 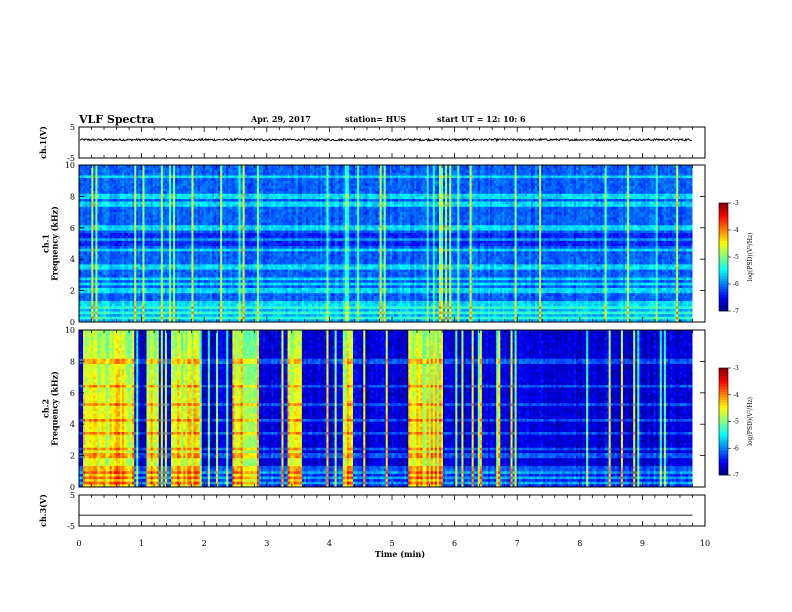 I want to click on colorbar-tick-label: -7, so click(x=736, y=475).